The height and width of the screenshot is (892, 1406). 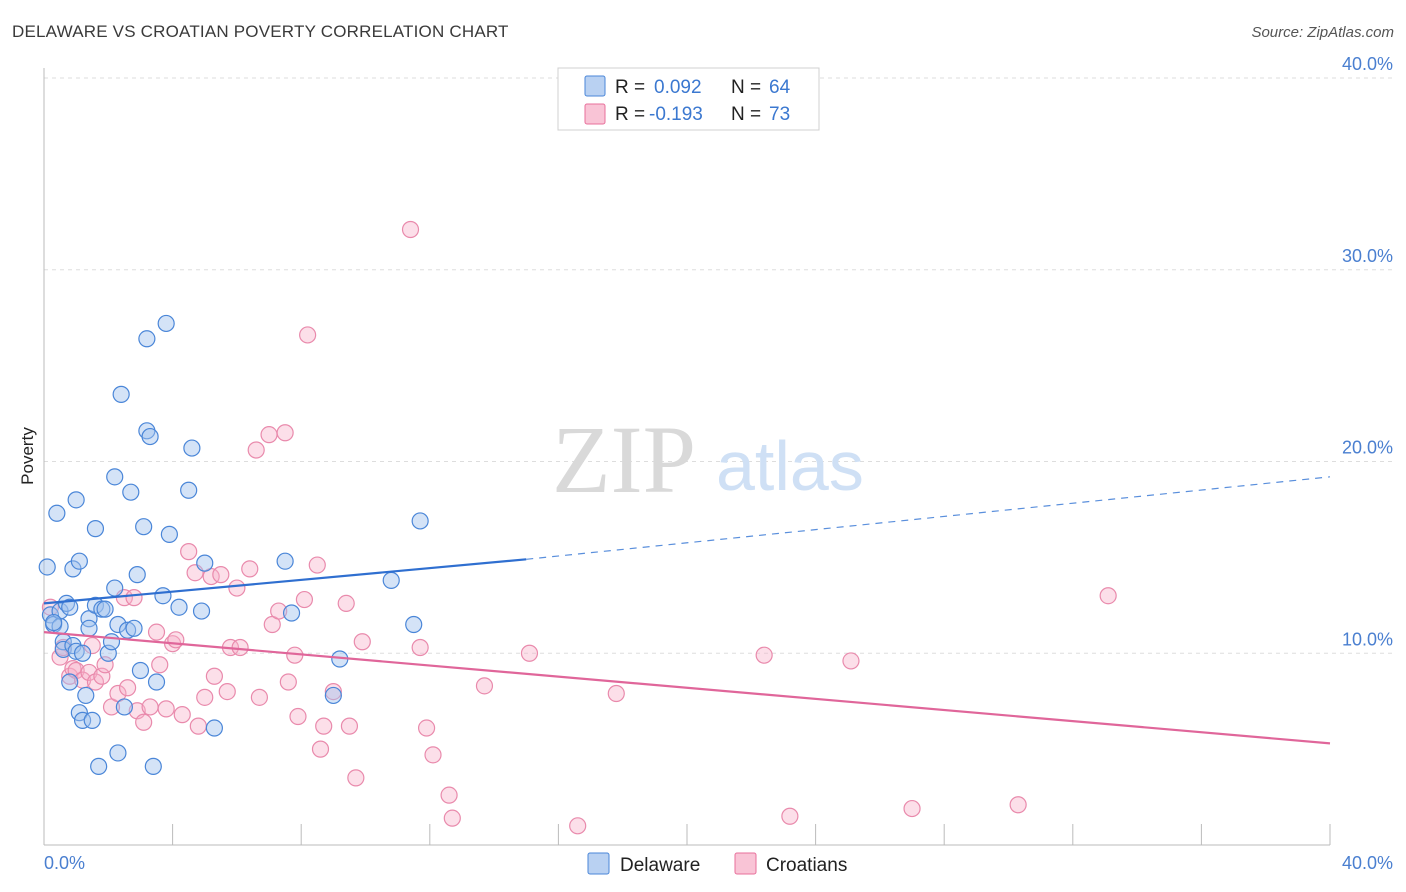 What do you see at coordinates (779, 114) in the screenshot?
I see `croatians-n-value: 73` at bounding box center [779, 114].